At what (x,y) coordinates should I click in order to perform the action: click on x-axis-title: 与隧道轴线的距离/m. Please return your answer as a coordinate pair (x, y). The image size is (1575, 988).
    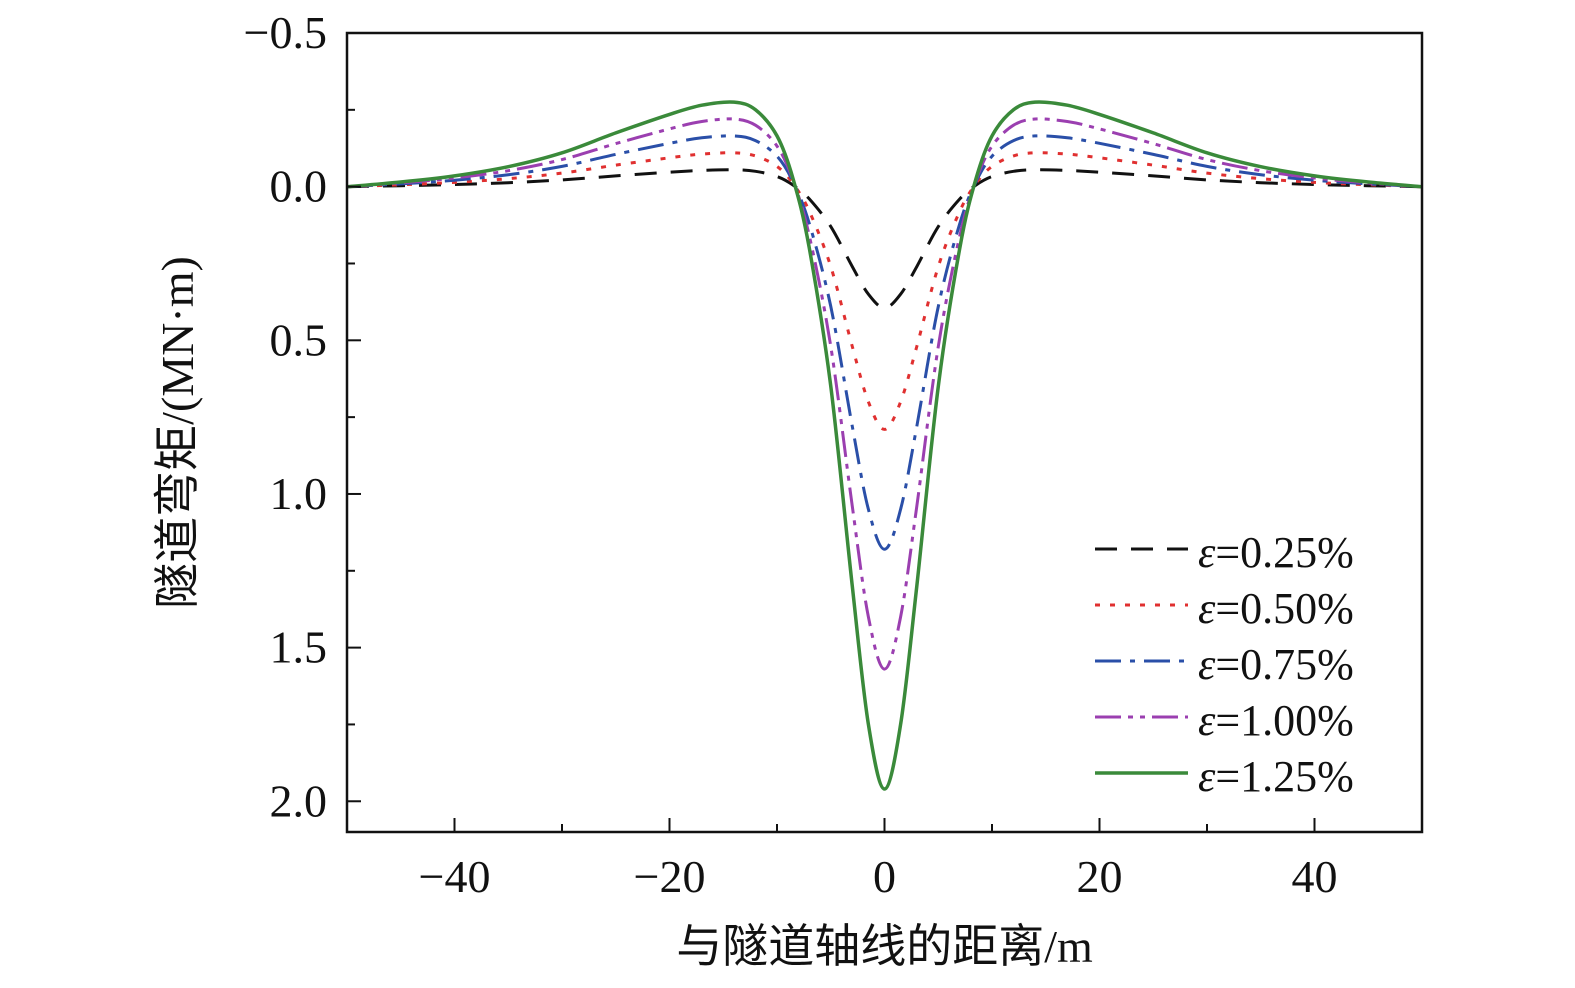
    Looking at the image, I should click on (884, 946).